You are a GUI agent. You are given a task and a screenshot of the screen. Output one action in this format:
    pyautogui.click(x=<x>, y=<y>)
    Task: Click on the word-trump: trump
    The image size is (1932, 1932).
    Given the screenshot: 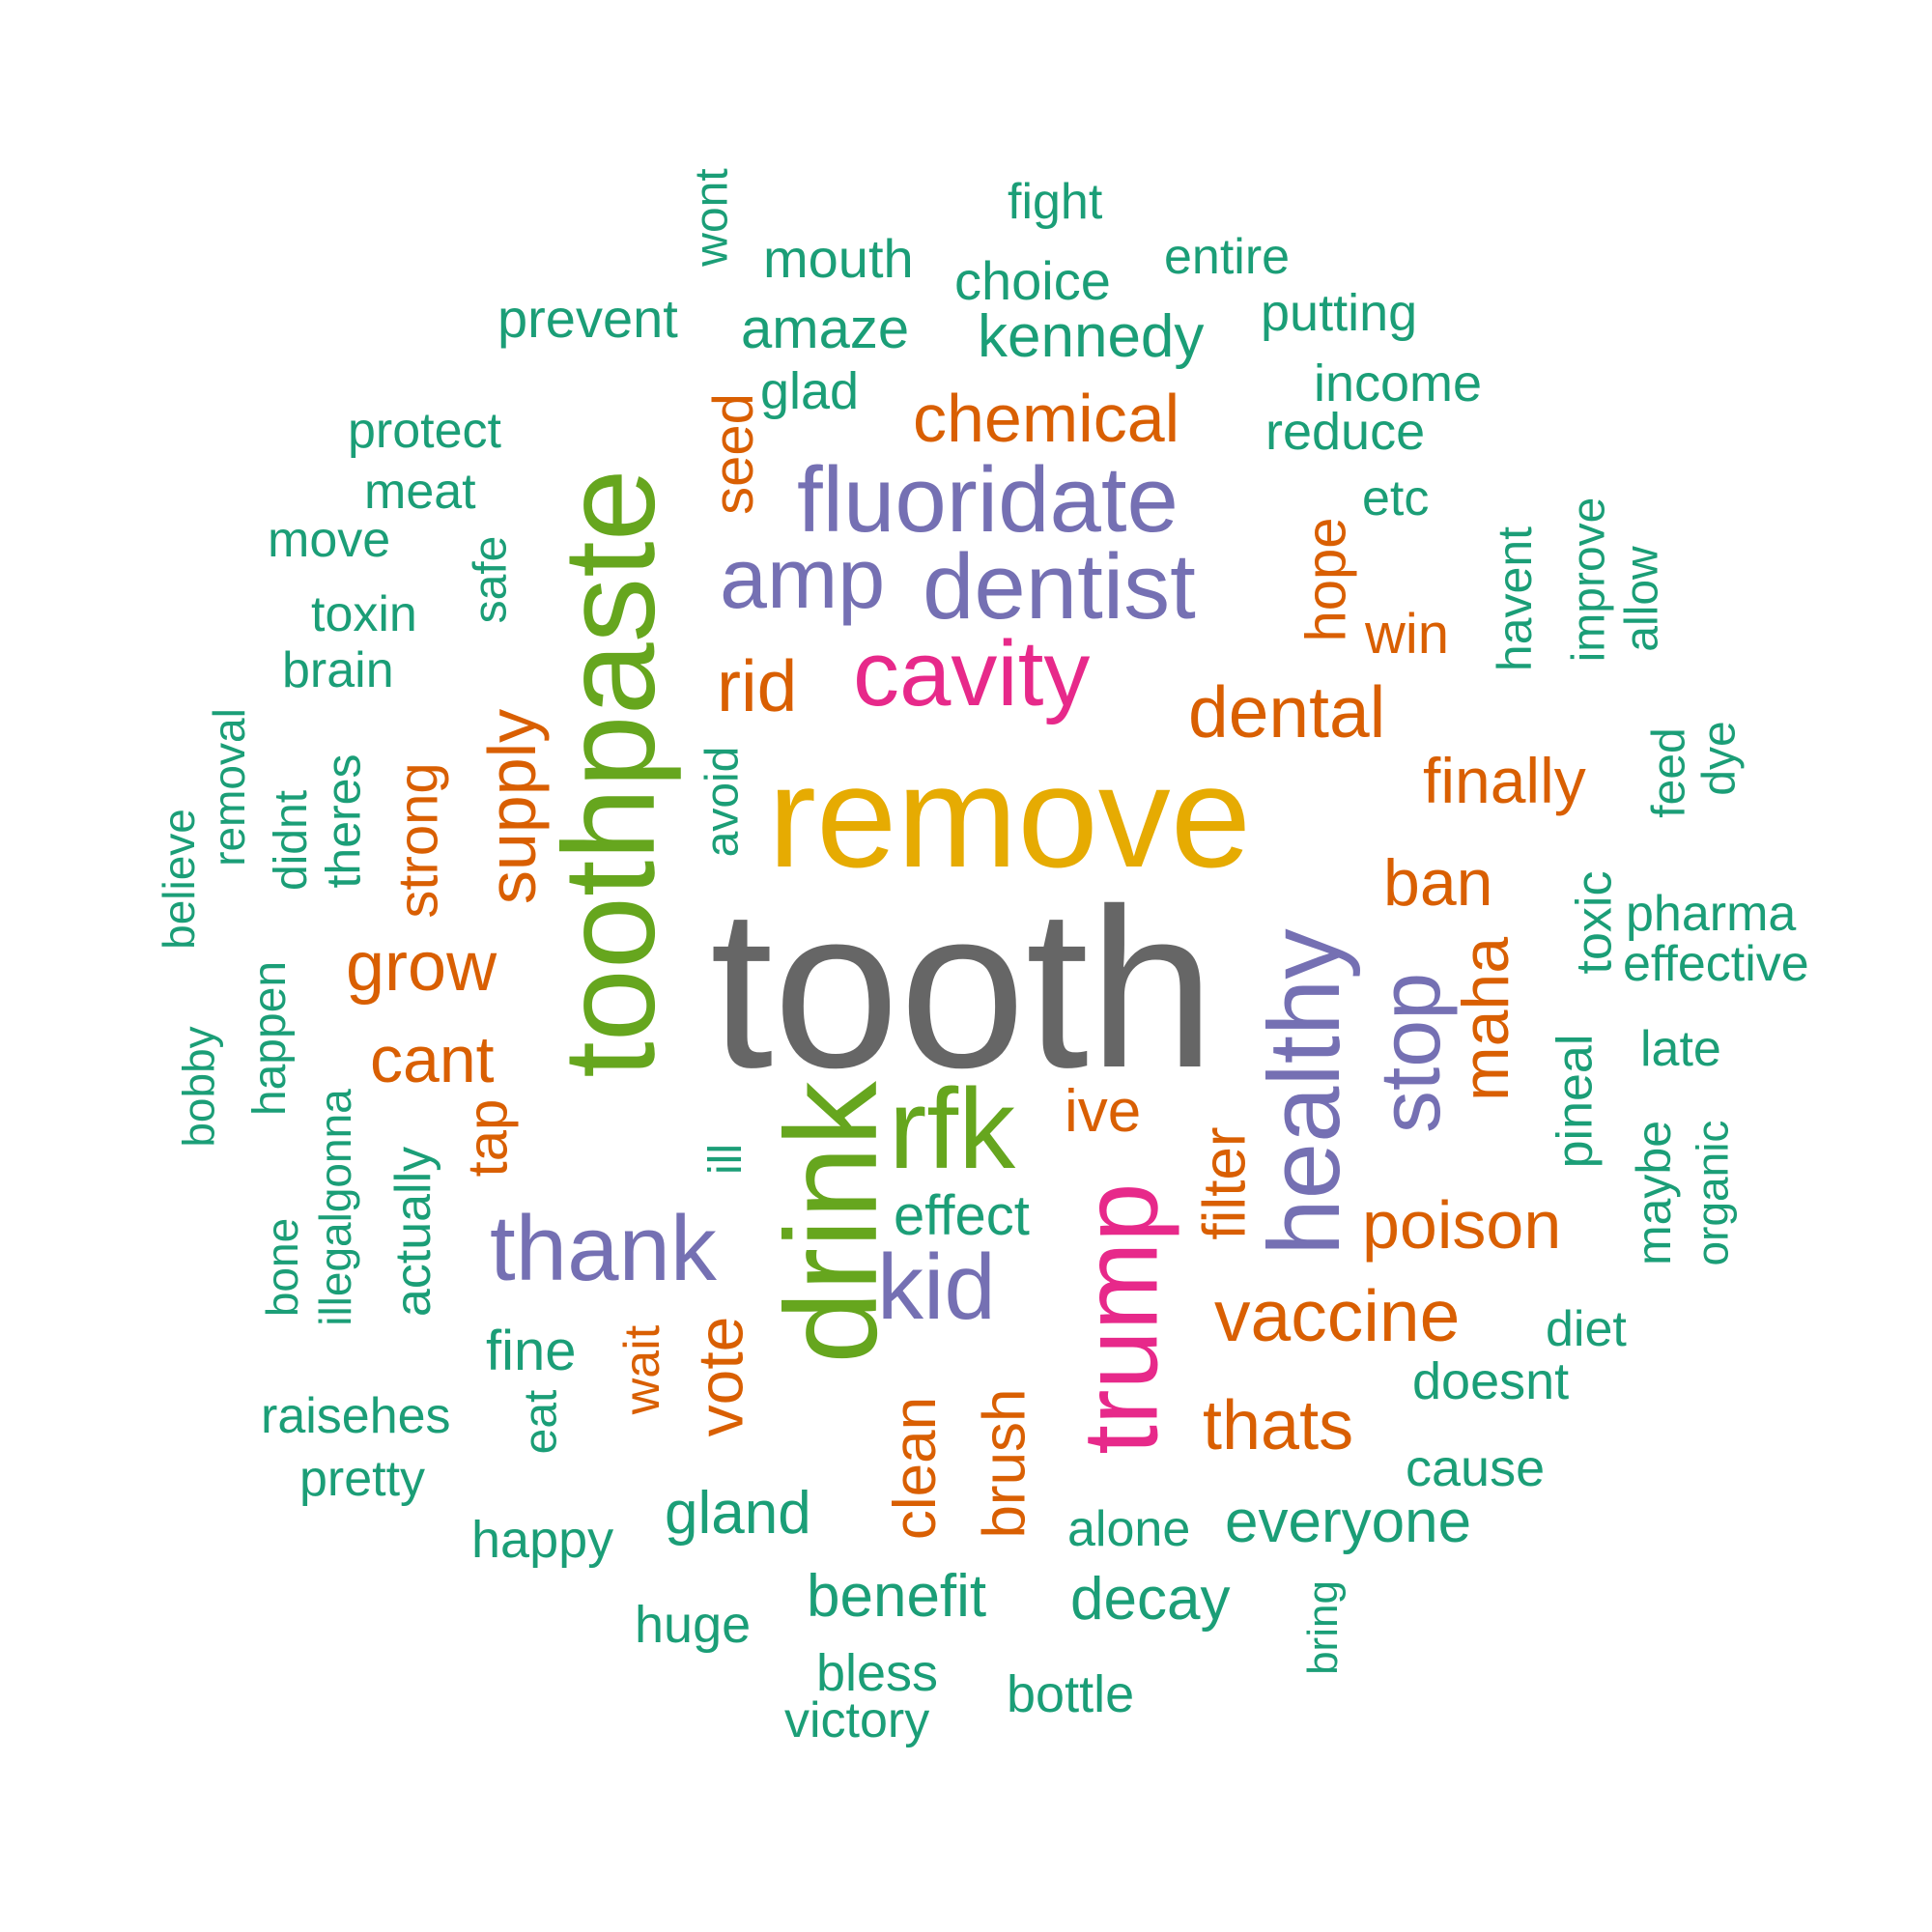 What is the action you would take?
    pyautogui.click(x=1120, y=1318)
    